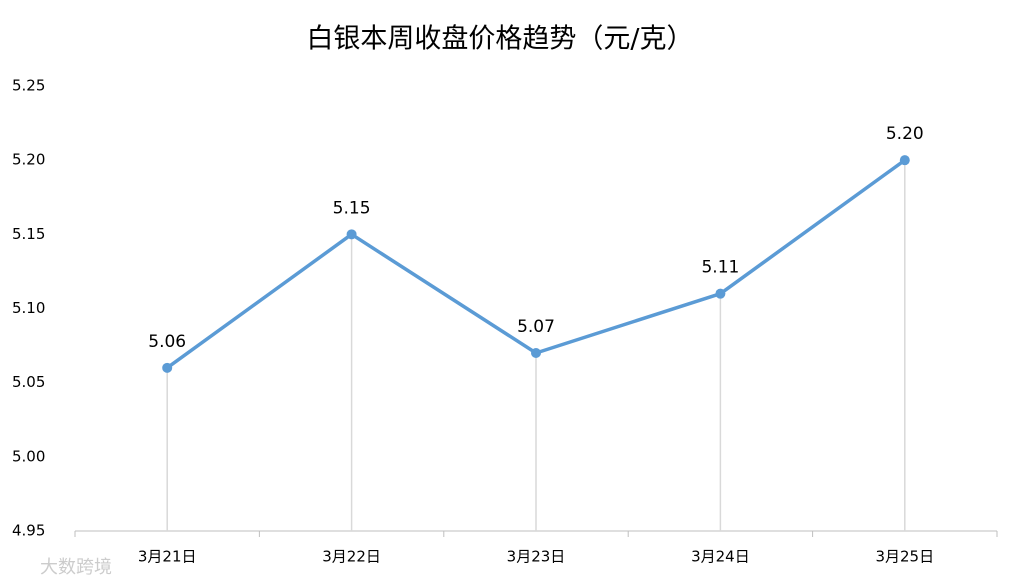 This screenshot has height=586, width=1020. Describe the element at coordinates (536, 557) in the screenshot. I see `x-tick-label: 3月23日` at that location.